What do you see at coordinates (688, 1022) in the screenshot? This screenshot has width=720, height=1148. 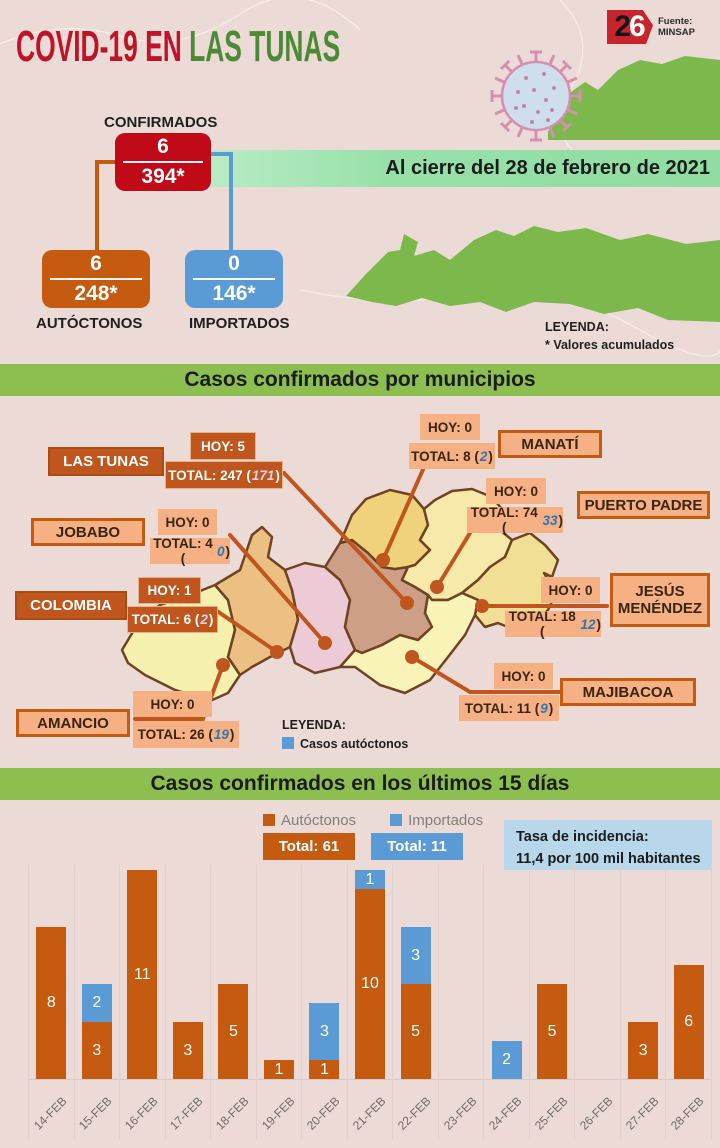 I see `bar-segment-auto: 6` at bounding box center [688, 1022].